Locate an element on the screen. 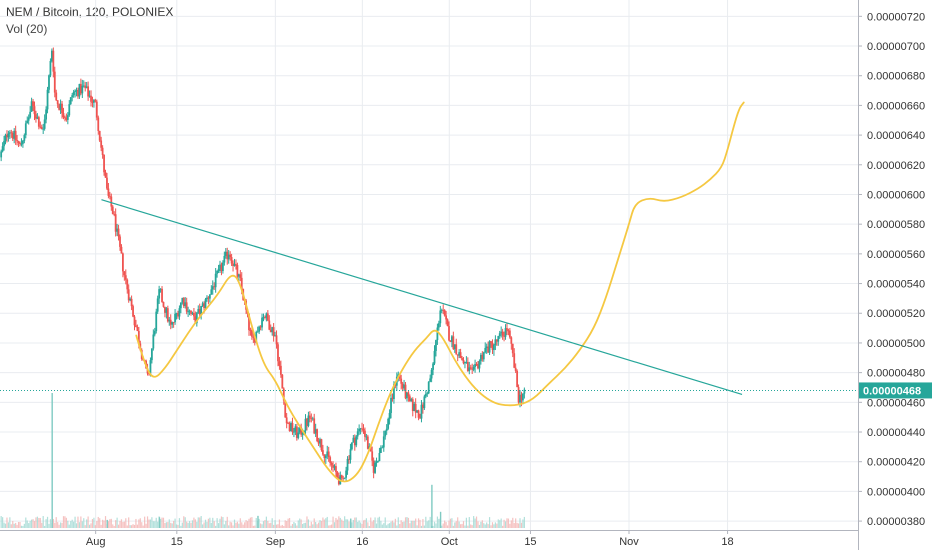  x-tick-label: Sep is located at coordinates (276, 542).